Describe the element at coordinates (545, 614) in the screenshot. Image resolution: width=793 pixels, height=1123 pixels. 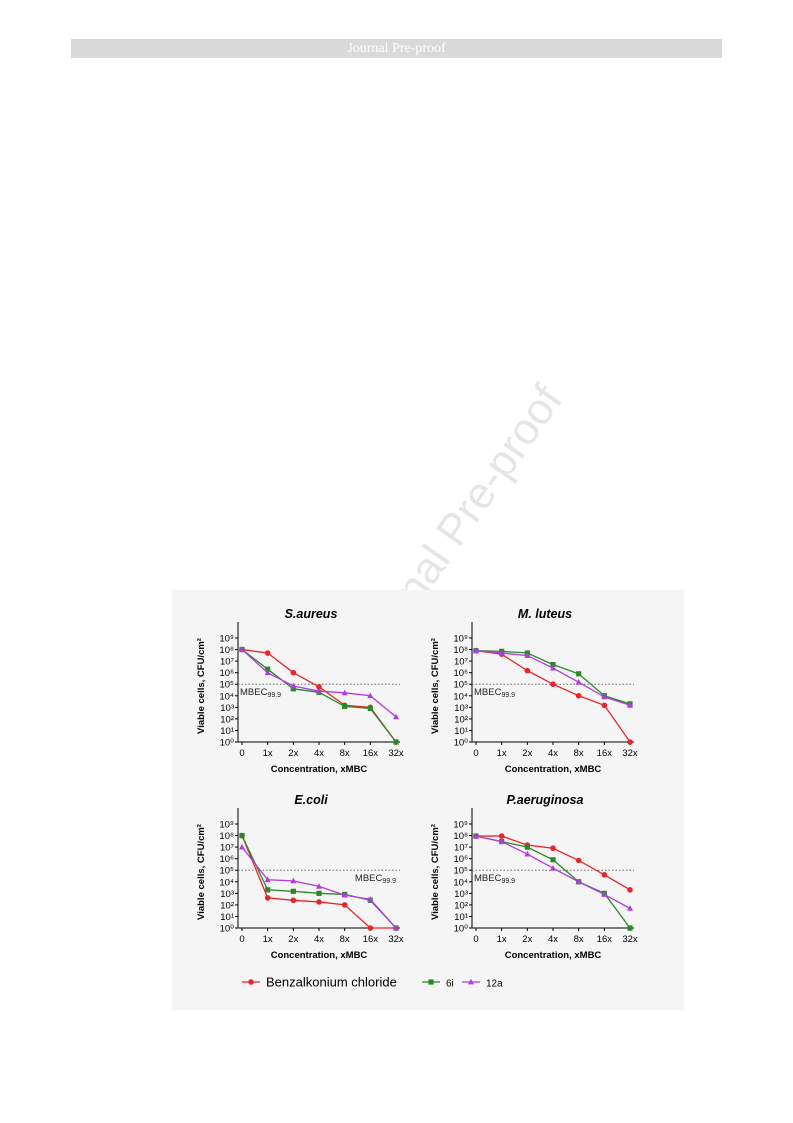
I see `chart-title: M. luteus` at that location.